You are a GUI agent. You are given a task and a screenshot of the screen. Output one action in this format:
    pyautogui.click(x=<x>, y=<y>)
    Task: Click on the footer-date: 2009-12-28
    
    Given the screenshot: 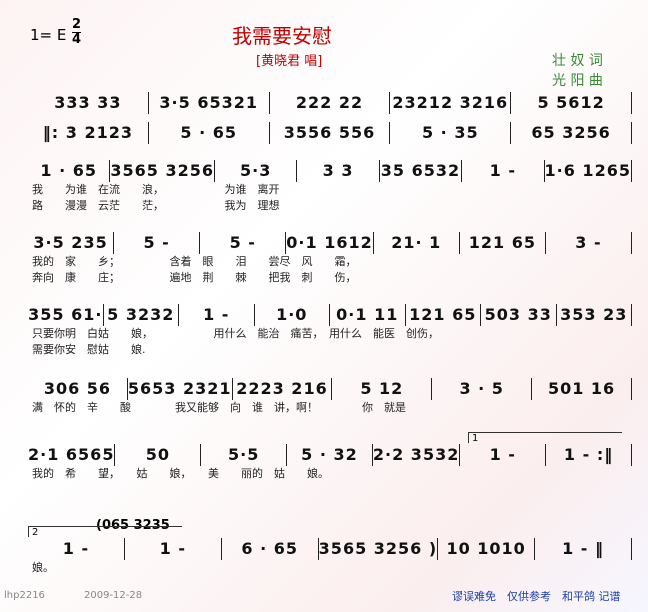 What is the action you would take?
    pyautogui.click(x=113, y=595)
    